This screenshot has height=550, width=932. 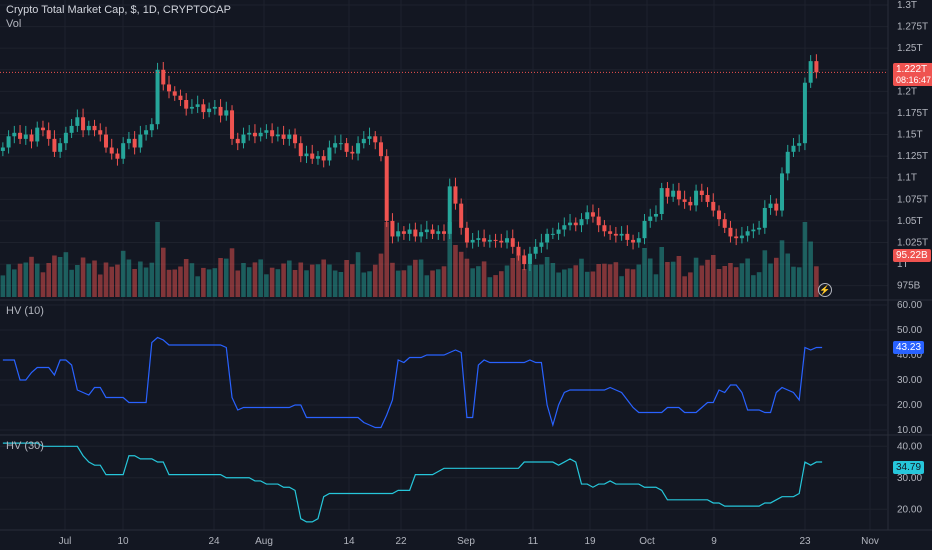 I want to click on price-tick-label: 1.075T, so click(x=912, y=199).